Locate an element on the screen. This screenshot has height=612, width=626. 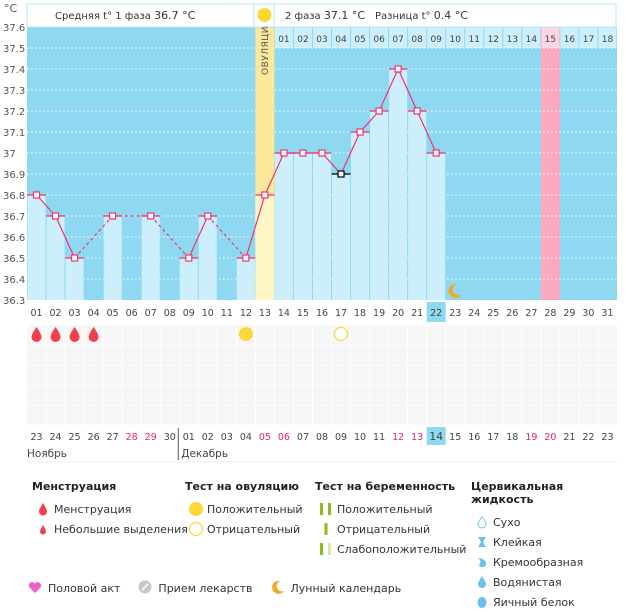
cycle-day-label: 23 is located at coordinates (455, 313).